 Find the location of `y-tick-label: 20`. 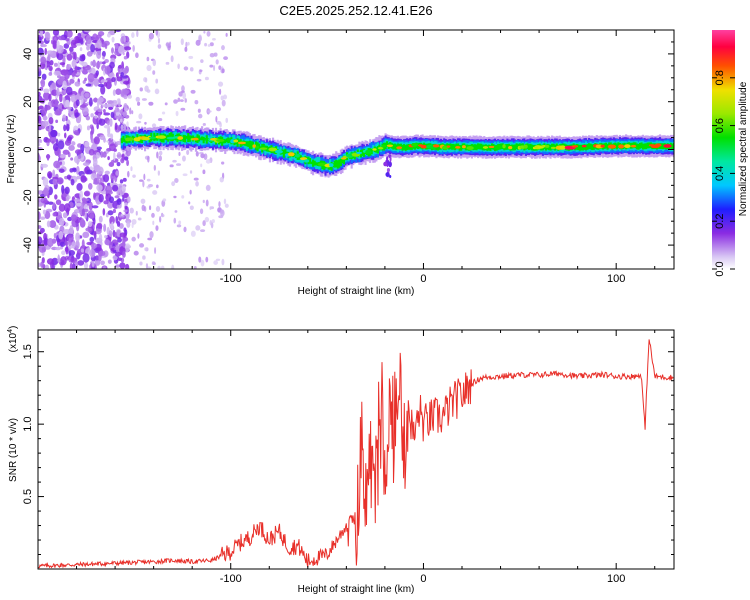

y-tick-label: 20 is located at coordinates (28, 102).